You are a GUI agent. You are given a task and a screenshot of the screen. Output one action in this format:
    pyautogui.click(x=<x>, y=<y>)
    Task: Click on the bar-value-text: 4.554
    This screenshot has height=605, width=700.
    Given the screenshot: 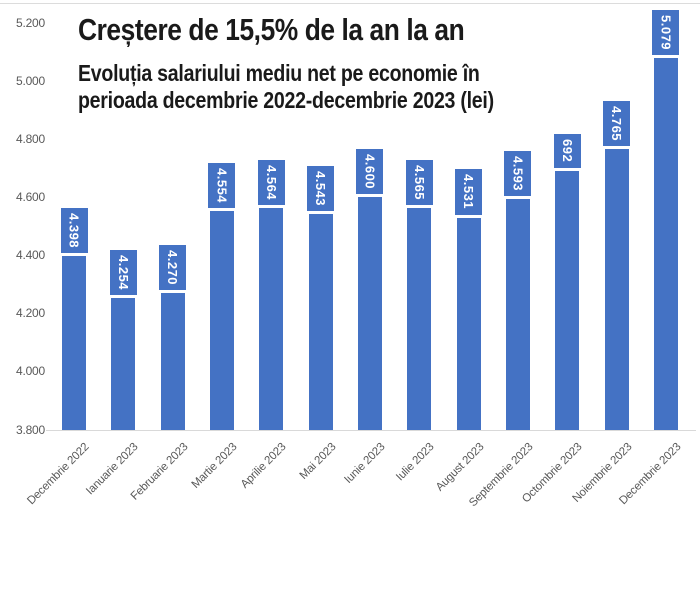 What is the action you would take?
    pyautogui.click(x=222, y=185)
    